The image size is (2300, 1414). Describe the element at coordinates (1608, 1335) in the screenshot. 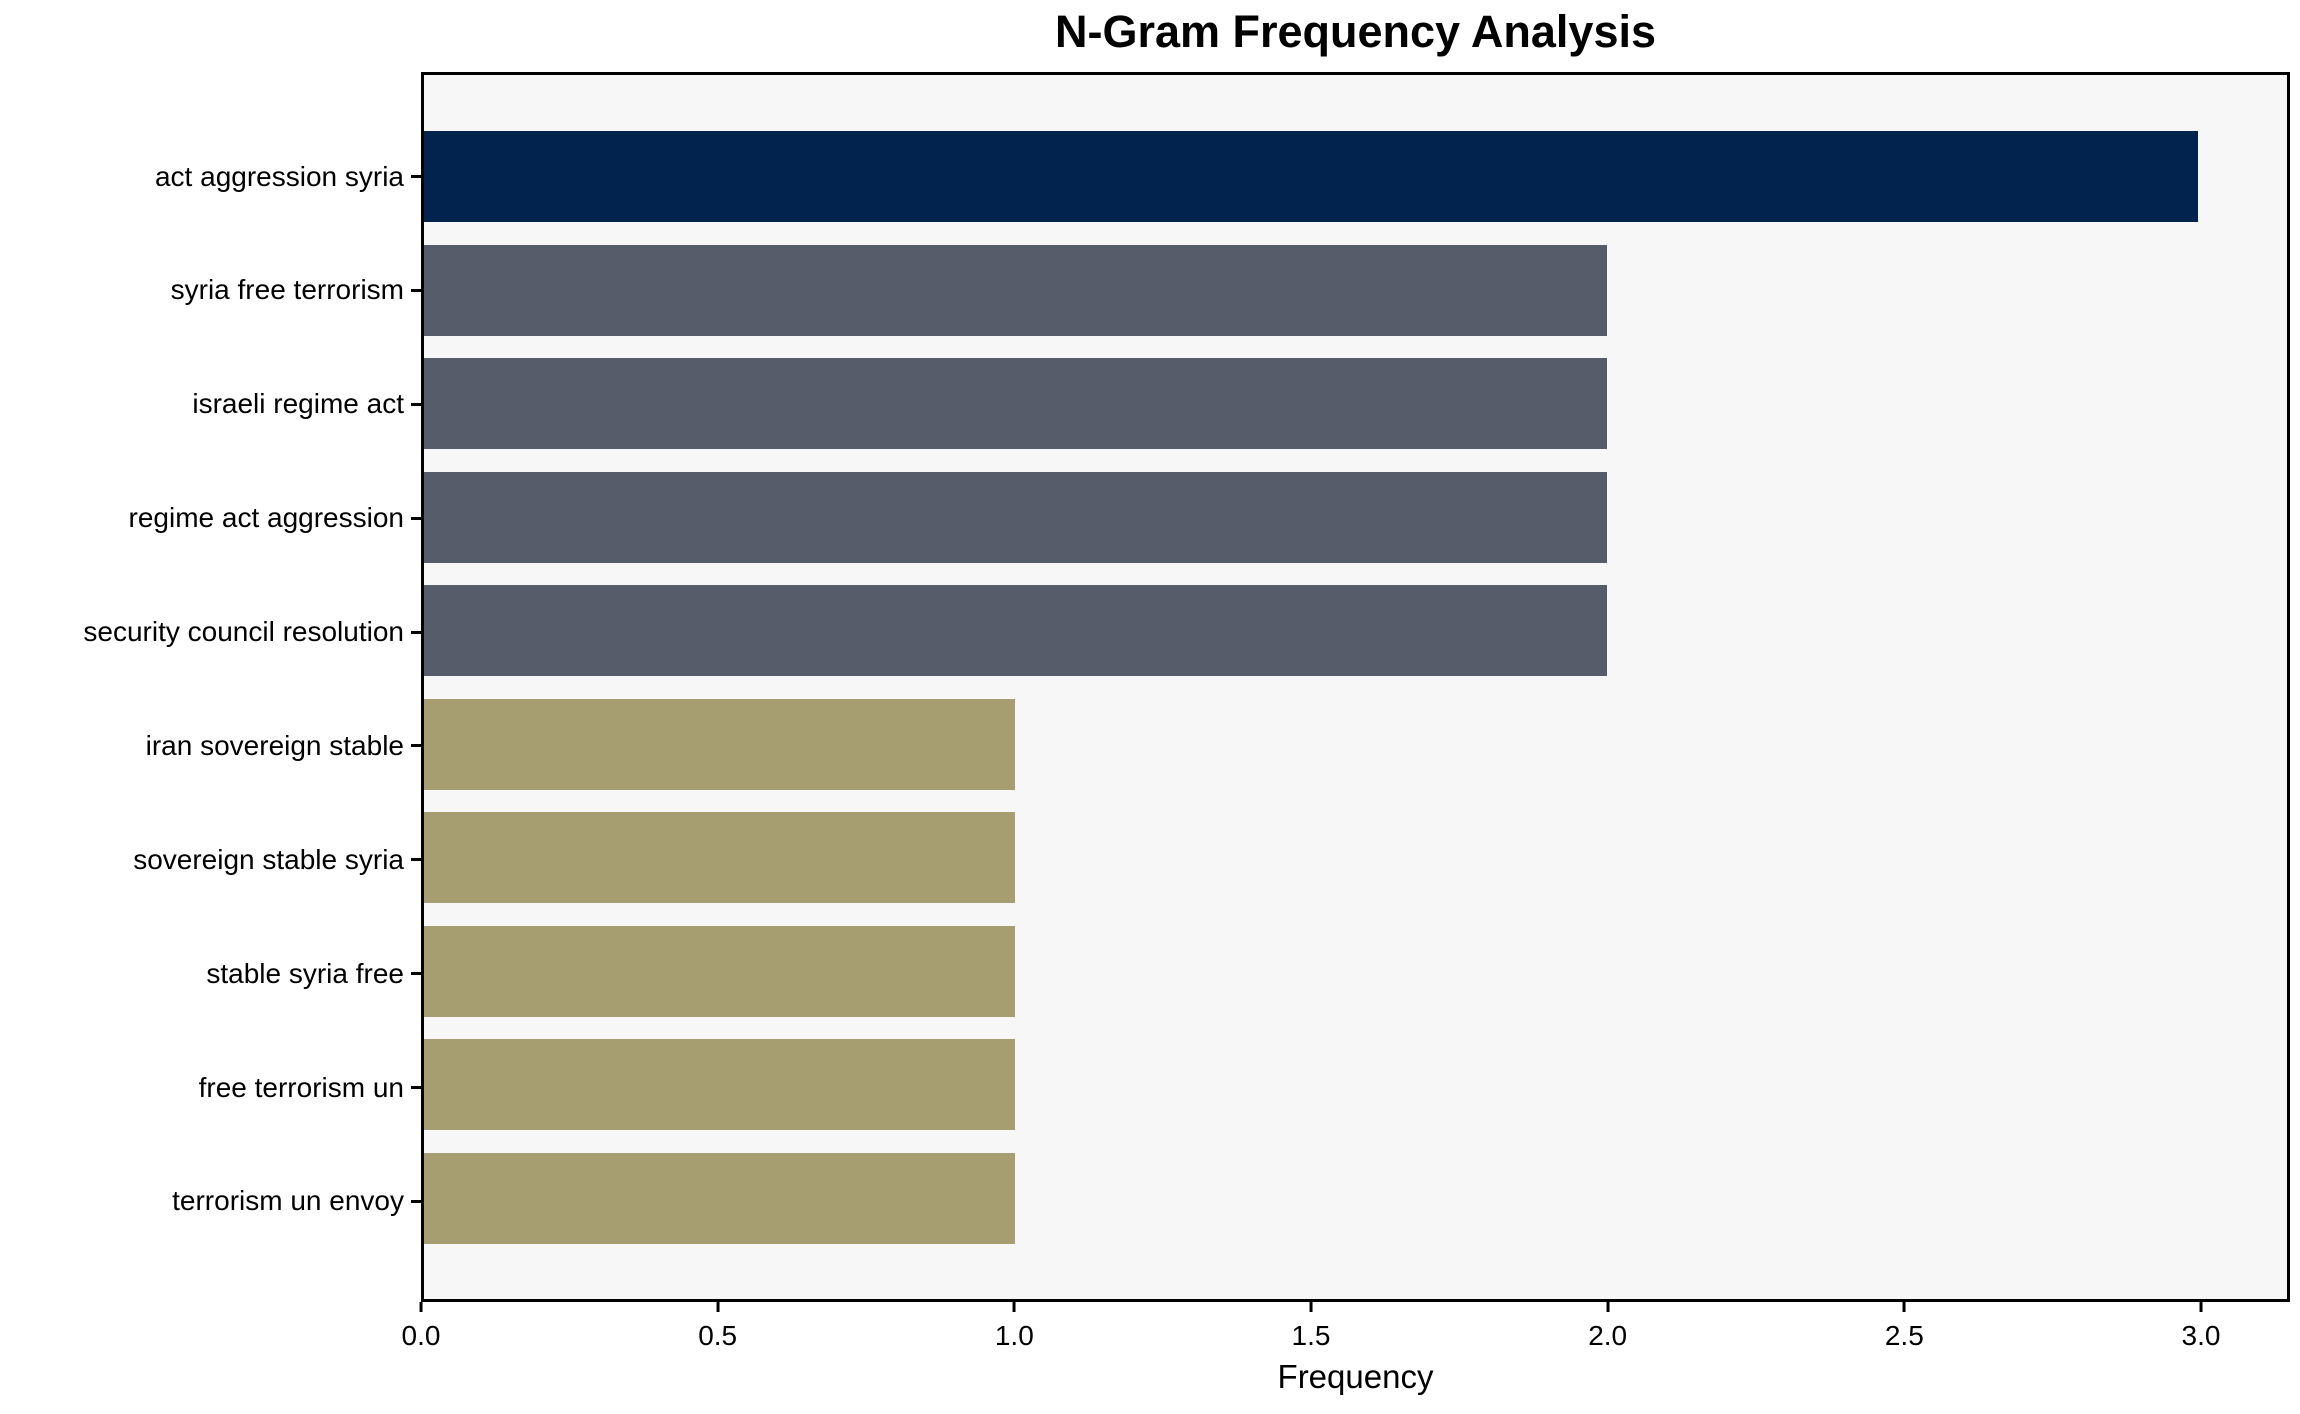

I see `x-tick-label: 2.0` at that location.